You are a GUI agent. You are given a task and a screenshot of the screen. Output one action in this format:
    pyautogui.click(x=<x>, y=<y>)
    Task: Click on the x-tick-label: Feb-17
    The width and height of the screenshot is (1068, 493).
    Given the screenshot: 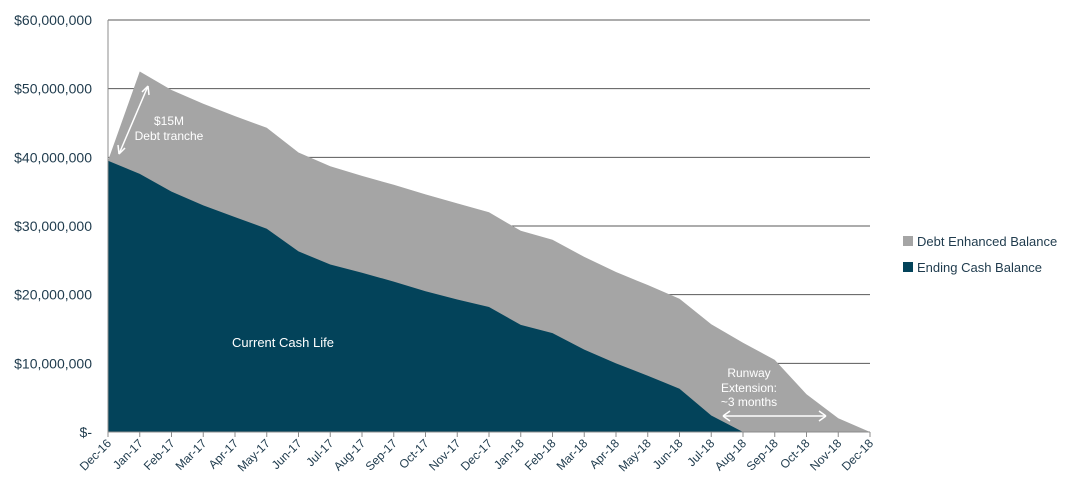 What is the action you would take?
    pyautogui.click(x=159, y=454)
    